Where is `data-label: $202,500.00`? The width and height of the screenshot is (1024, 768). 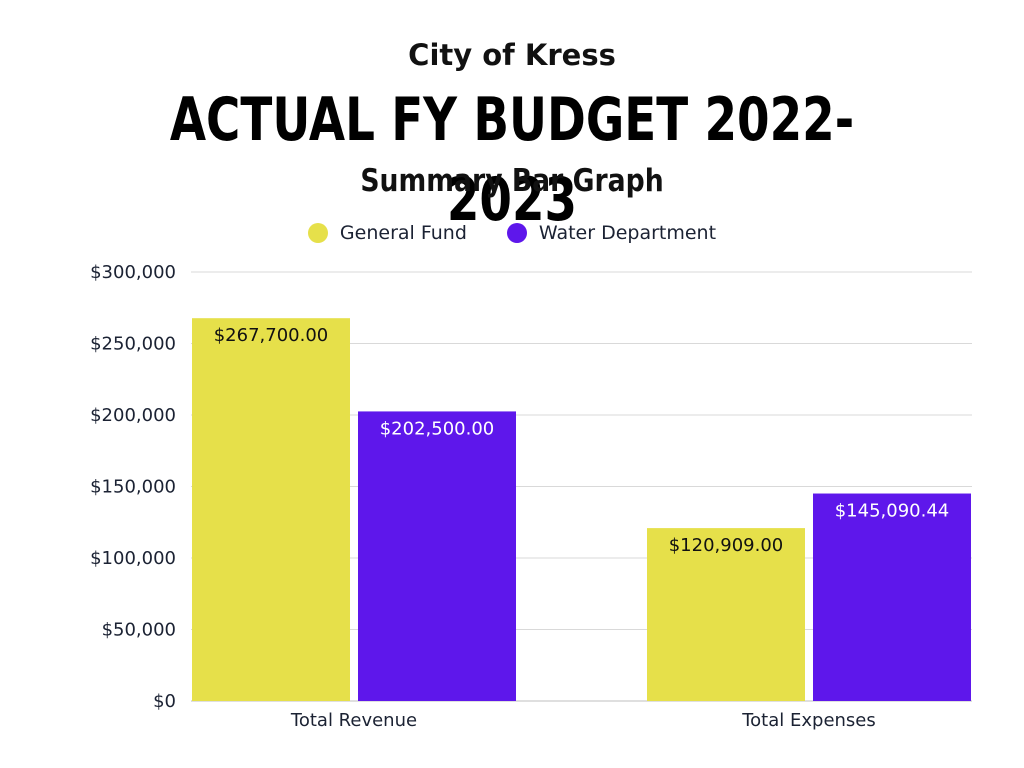 data-label: $202,500.00 is located at coordinates (437, 428).